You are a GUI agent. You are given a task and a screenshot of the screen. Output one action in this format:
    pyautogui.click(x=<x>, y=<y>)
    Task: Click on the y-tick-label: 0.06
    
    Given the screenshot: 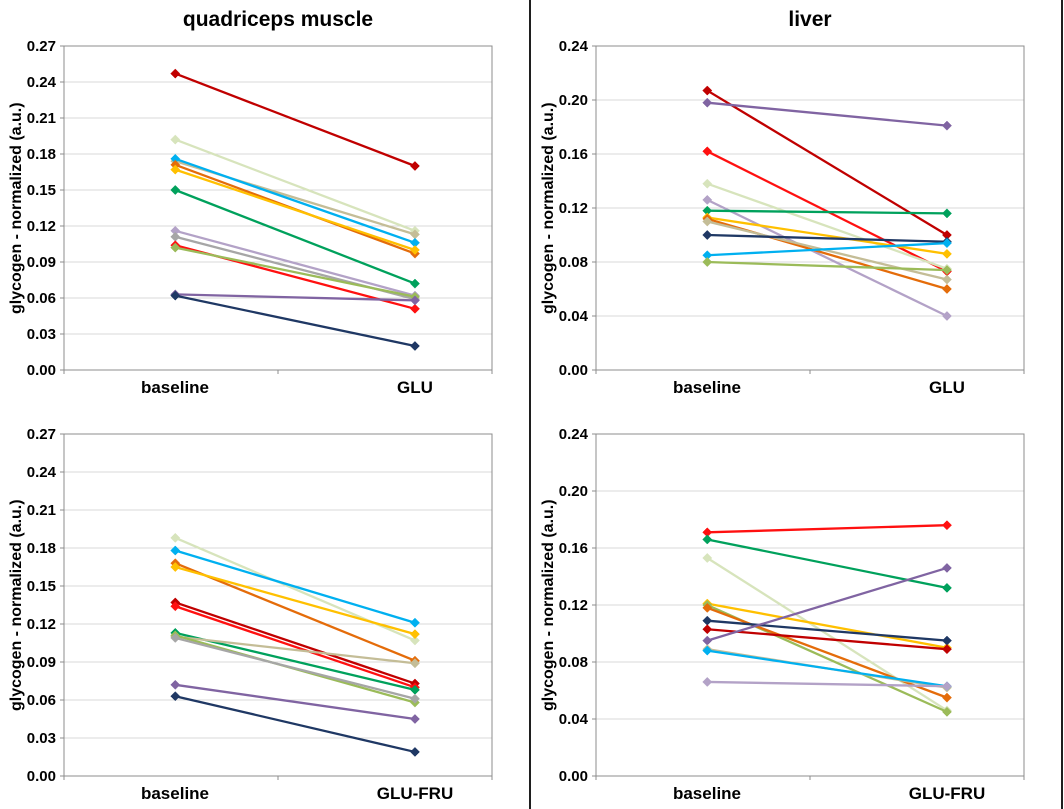 What is the action you would take?
    pyautogui.click(x=41, y=700)
    